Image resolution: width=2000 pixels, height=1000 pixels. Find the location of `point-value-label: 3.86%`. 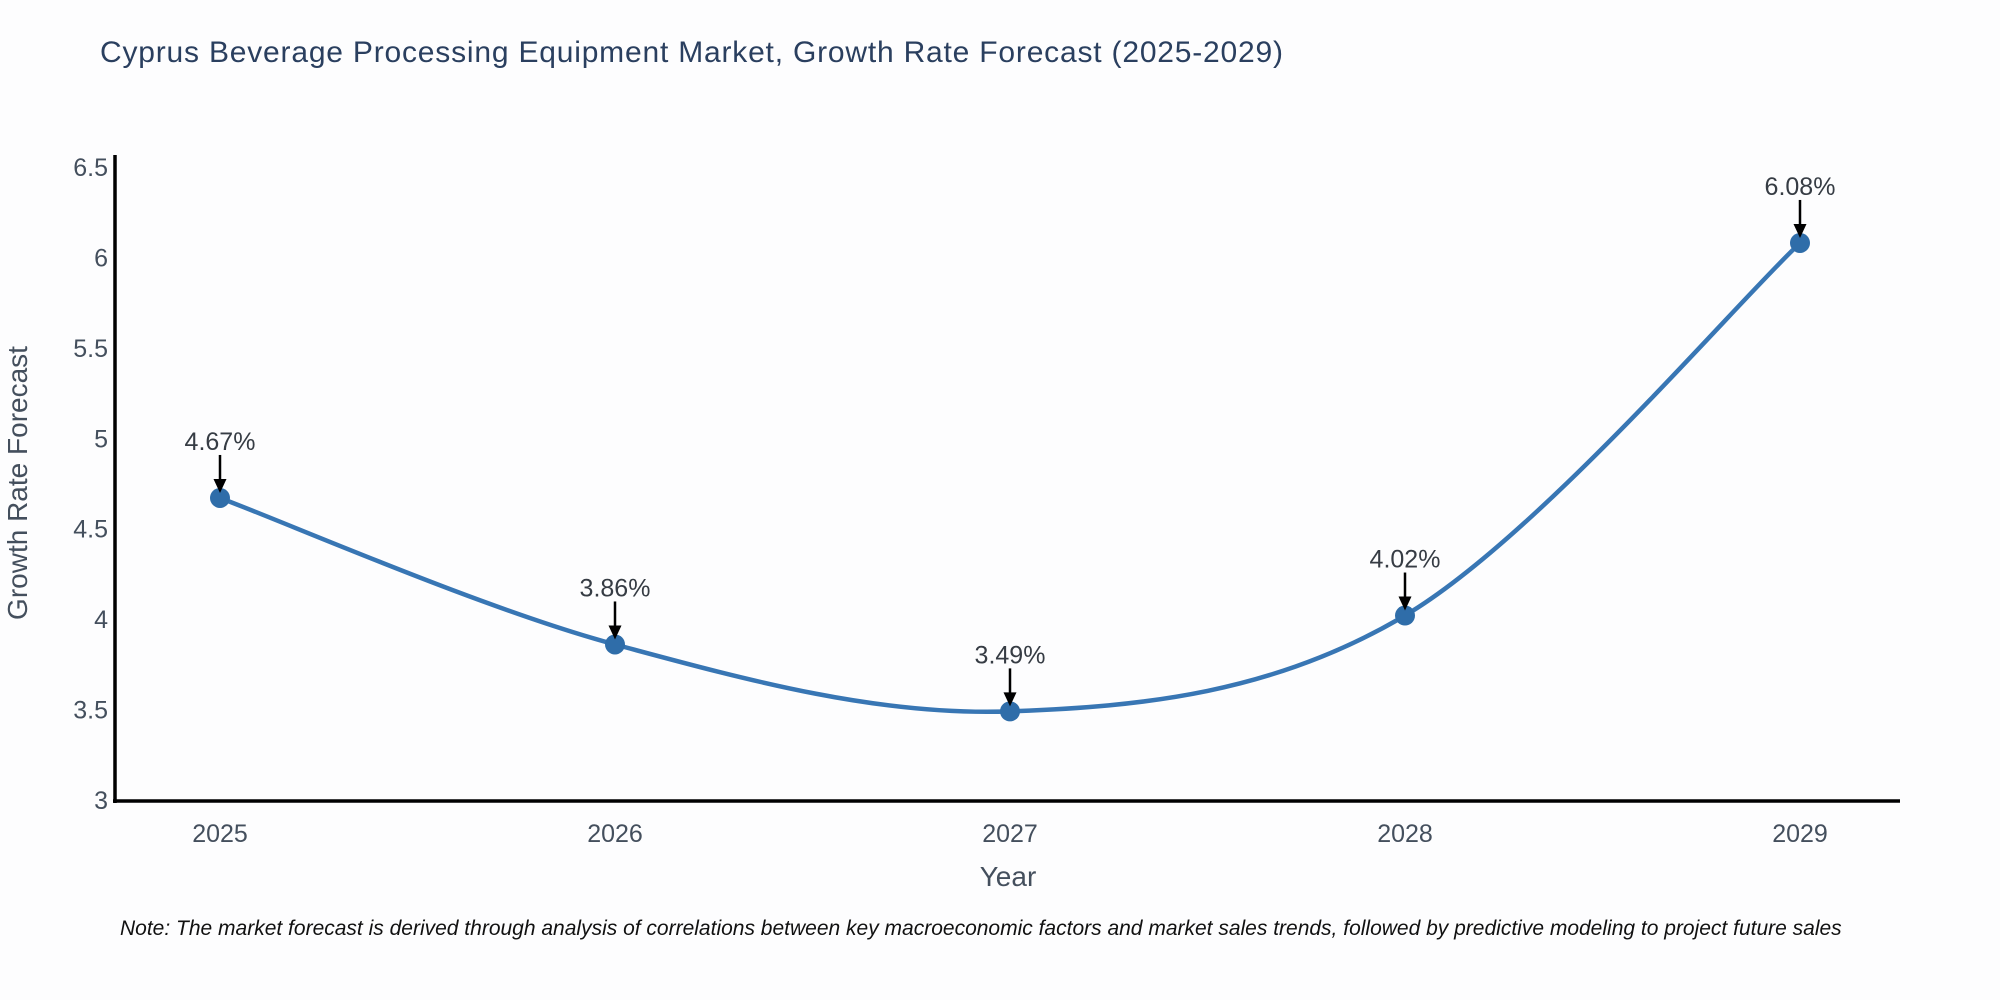

point-value-label: 3.86% is located at coordinates (615, 588).